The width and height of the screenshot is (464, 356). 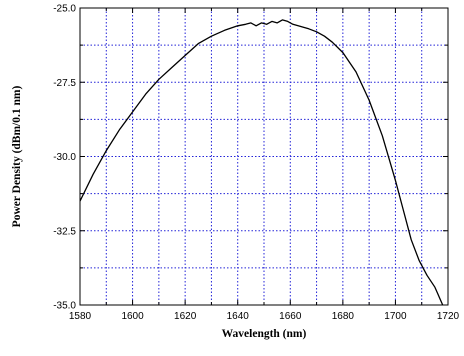 I want to click on x-tick-label: 1680, so click(x=343, y=316).